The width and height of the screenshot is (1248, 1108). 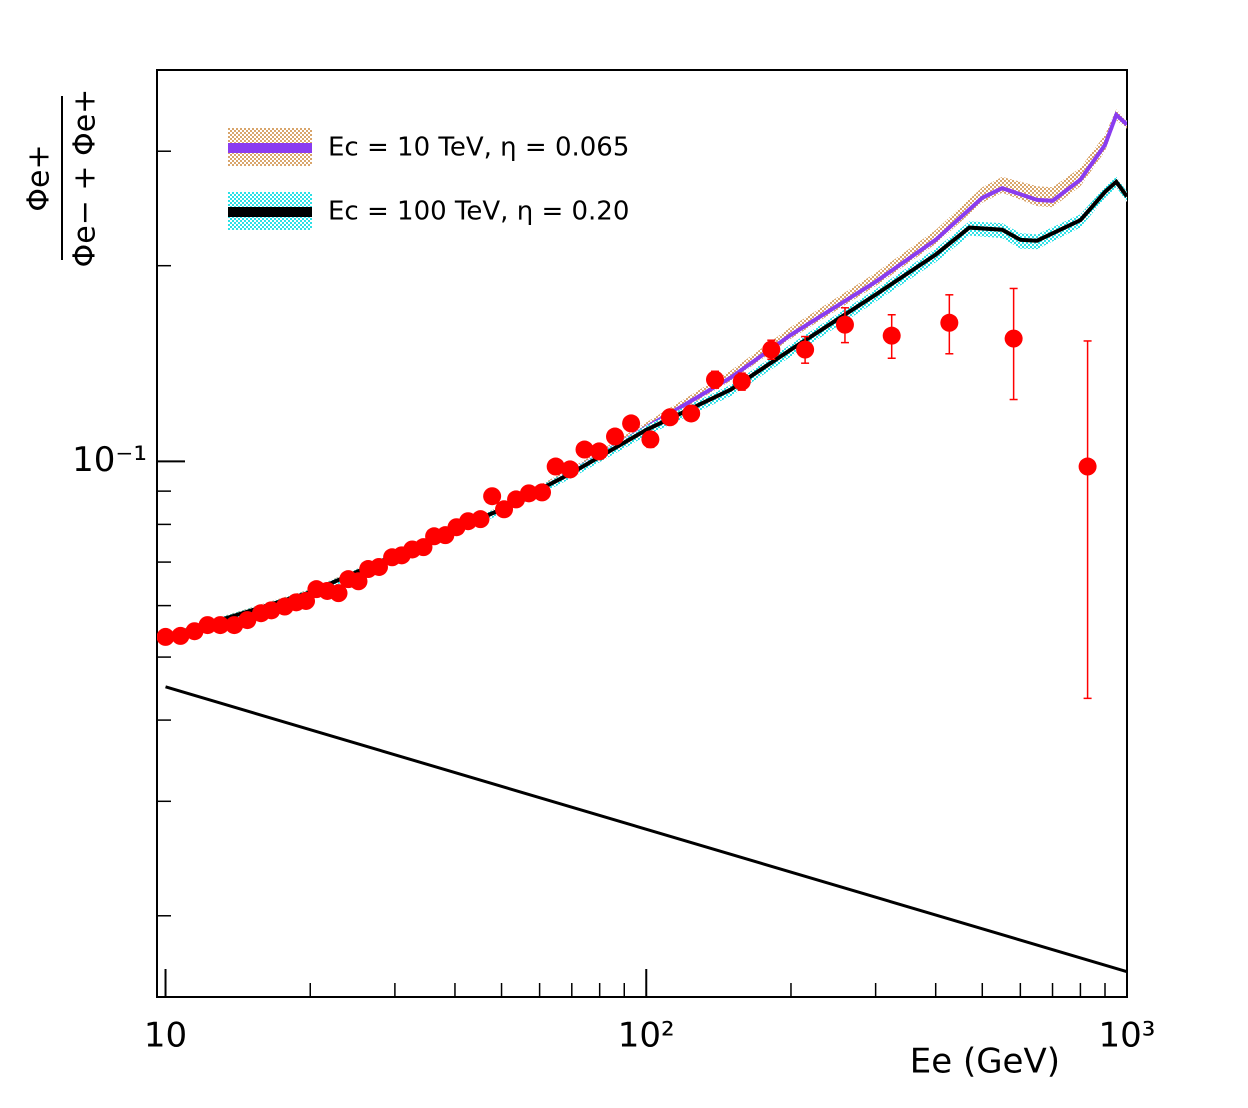 I want to click on y-tick-label: 10⁻¹, so click(x=109, y=460).